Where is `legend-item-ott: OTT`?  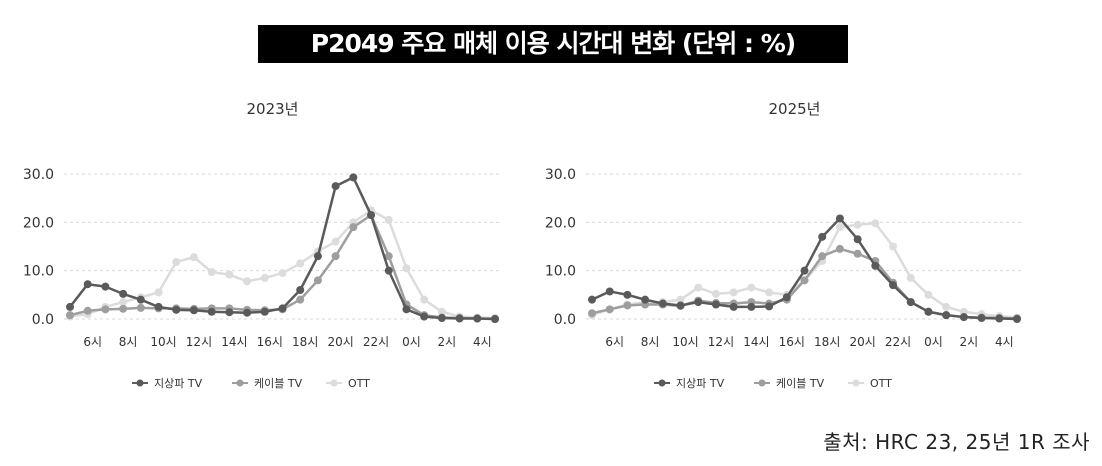
legend-item-ott: OTT is located at coordinates (870, 383).